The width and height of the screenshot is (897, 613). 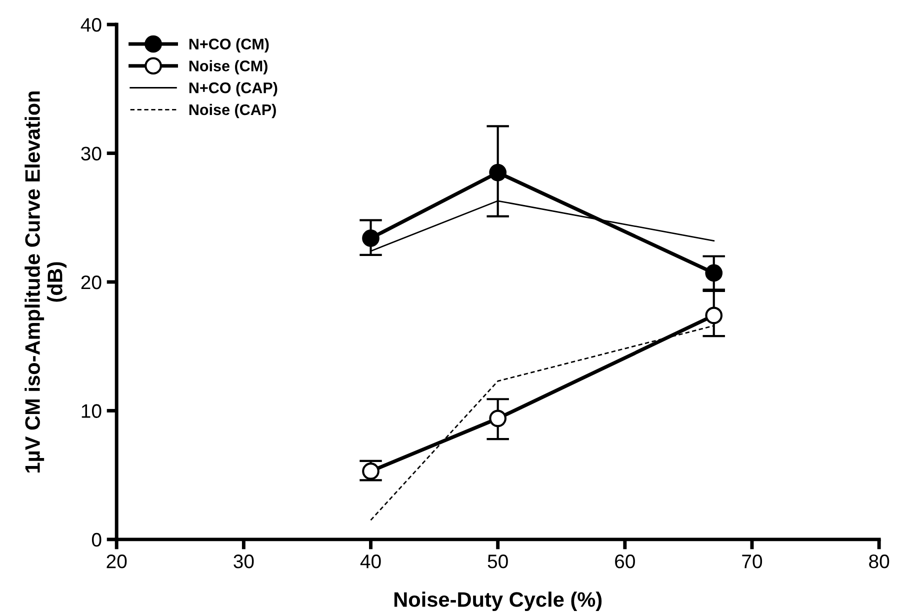 What do you see at coordinates (45, 281) in the screenshot?
I see `y-axis-title: 1µV CM iso-Amplitude Curve Elevation (dB)` at bounding box center [45, 281].